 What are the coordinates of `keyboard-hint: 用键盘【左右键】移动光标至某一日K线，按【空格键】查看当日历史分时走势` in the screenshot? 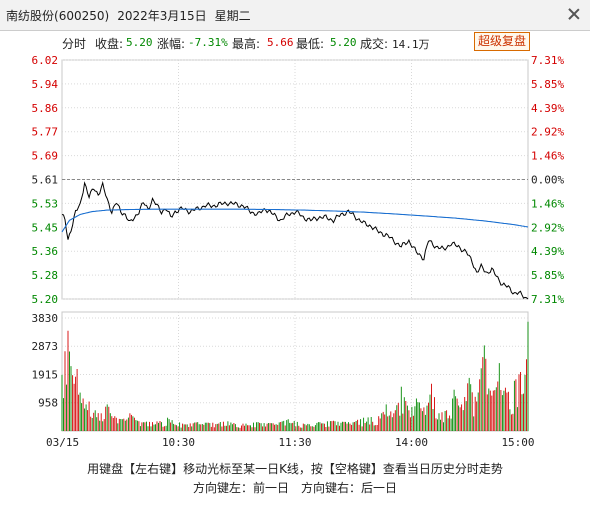 It's located at (295, 469).